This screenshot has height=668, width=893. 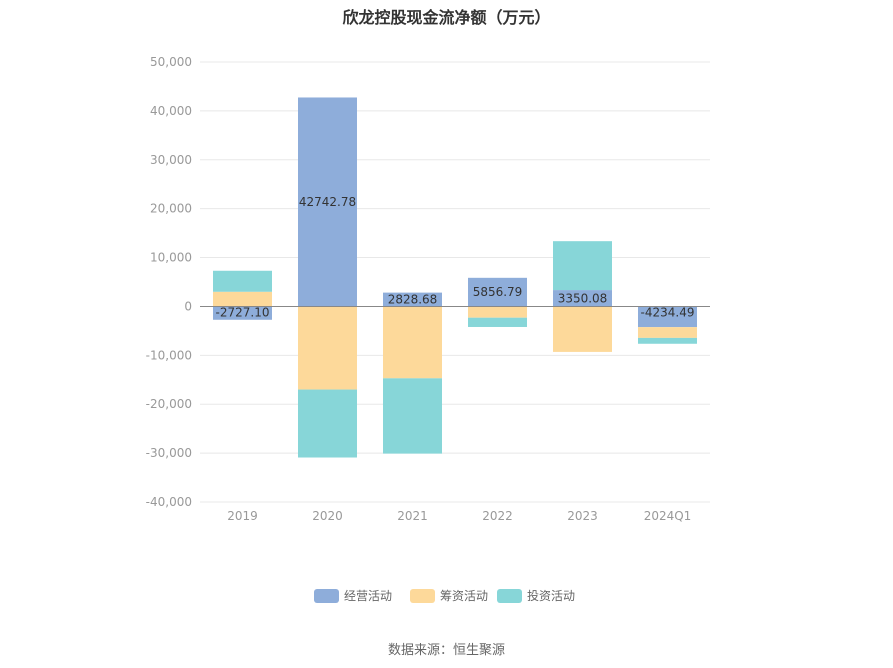 I want to click on legend-item-筹资活动: 筹资活动, so click(x=449, y=596).